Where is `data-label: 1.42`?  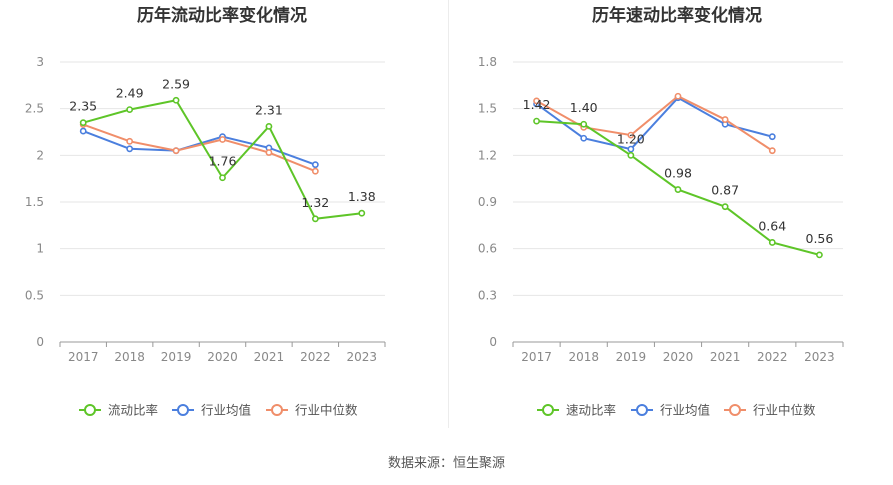
data-label: 1.42 is located at coordinates (537, 104).